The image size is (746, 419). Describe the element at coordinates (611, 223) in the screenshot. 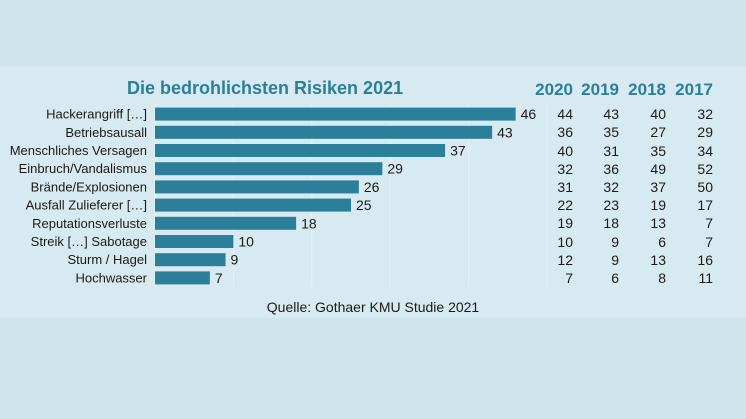

I see `year-value-cell: 18` at that location.